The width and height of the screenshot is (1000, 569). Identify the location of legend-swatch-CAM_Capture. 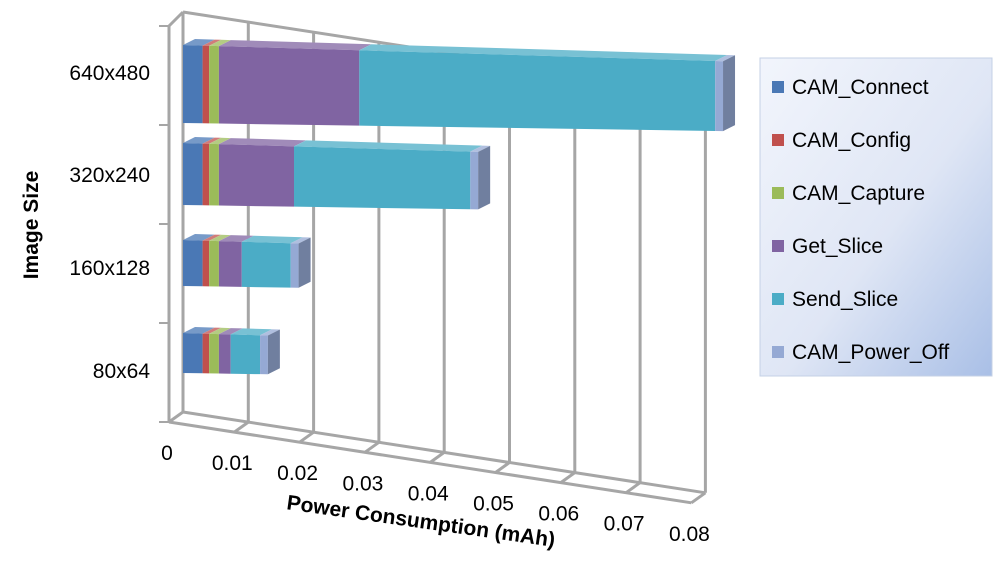
(778, 193).